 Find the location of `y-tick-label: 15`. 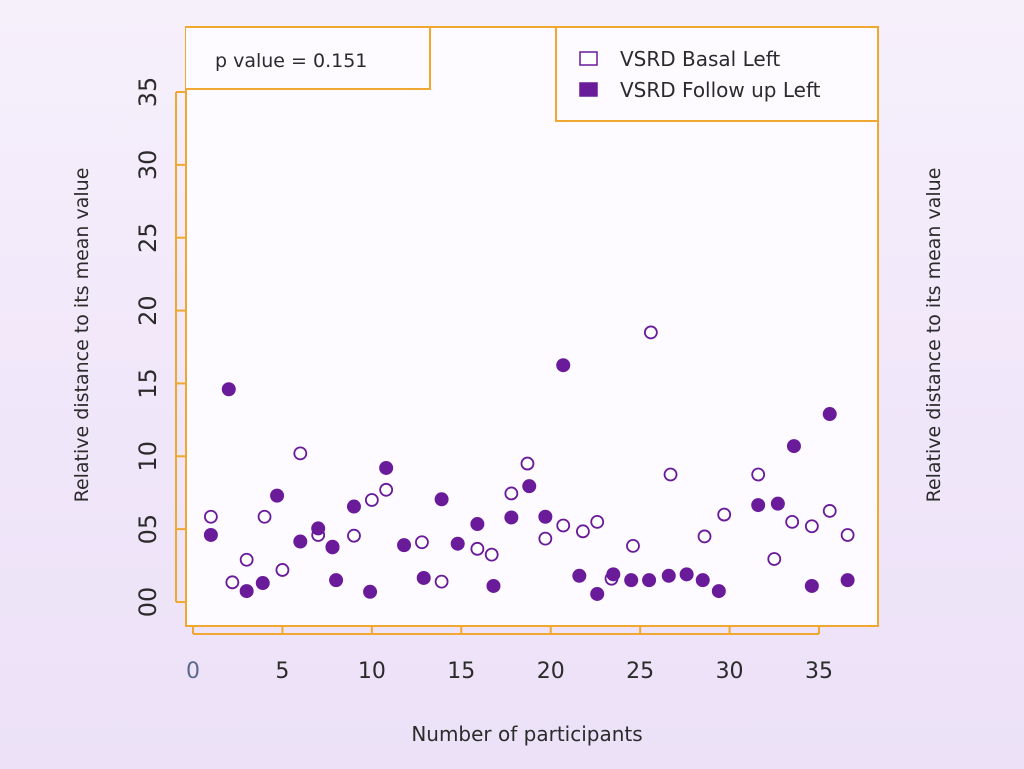

y-tick-label: 15 is located at coordinates (148, 383).